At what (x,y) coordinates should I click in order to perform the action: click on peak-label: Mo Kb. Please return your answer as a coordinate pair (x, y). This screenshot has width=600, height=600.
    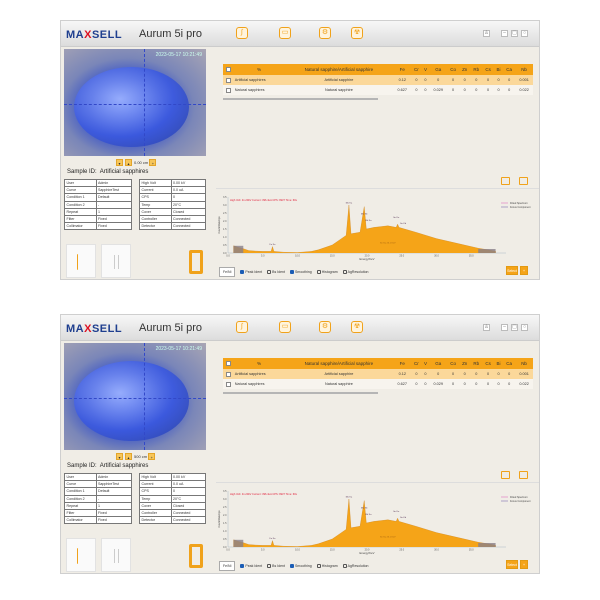
    Looking at the image, I should click on (364, 509).